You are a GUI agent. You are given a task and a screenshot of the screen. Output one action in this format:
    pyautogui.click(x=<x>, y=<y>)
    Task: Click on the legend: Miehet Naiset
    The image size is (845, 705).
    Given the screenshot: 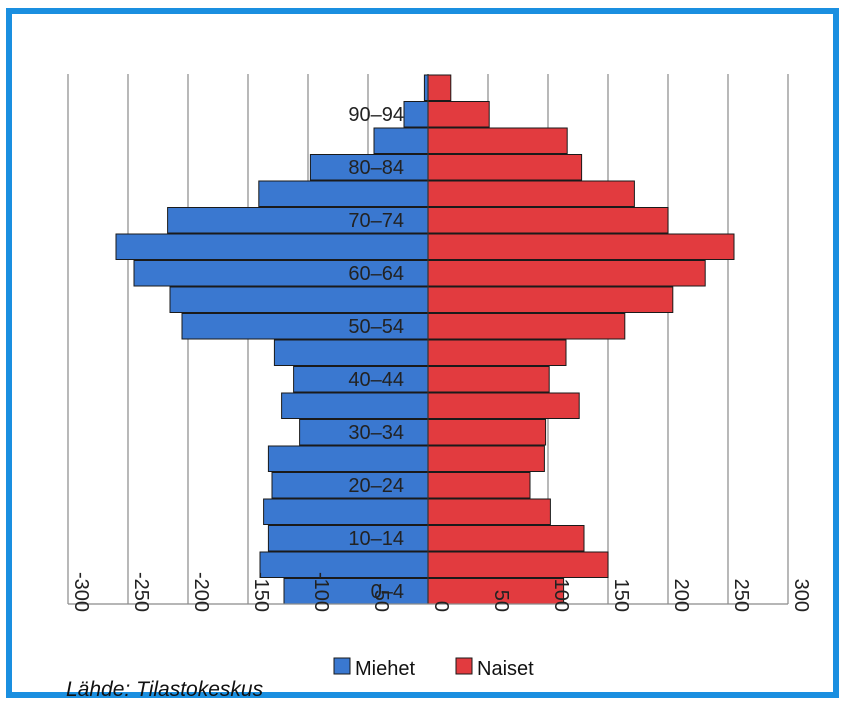 What is the action you would take?
    pyautogui.click(x=433, y=668)
    